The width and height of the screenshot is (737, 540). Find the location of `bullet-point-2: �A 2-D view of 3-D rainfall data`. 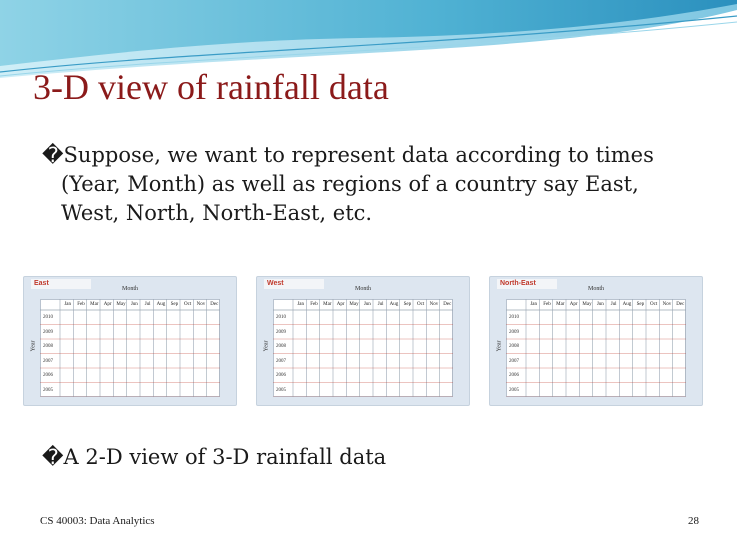

bullet-point-2: �A 2-D view of 3-D rainfall data is located at coordinates (342, 457).